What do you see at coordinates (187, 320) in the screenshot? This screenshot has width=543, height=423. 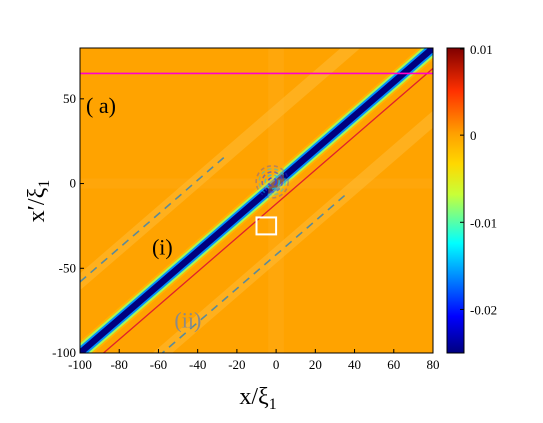 I see `annotation-label: (ii)` at bounding box center [187, 320].